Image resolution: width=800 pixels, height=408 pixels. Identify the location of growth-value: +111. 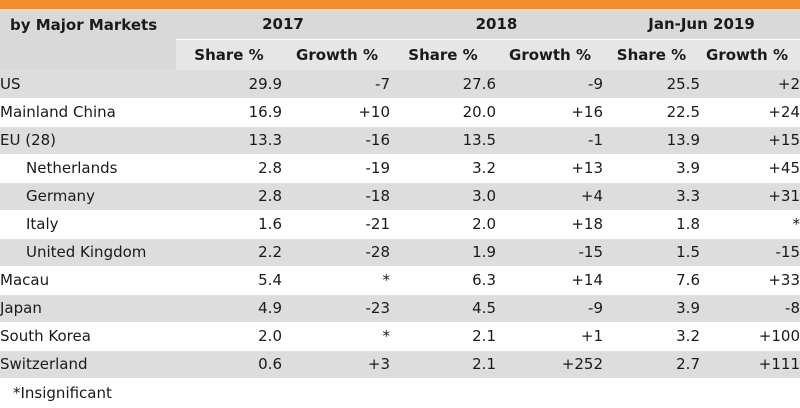
(750, 364).